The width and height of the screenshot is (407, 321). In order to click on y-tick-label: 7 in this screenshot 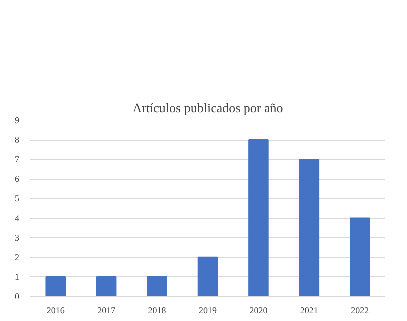, I will do `click(17, 159)`.